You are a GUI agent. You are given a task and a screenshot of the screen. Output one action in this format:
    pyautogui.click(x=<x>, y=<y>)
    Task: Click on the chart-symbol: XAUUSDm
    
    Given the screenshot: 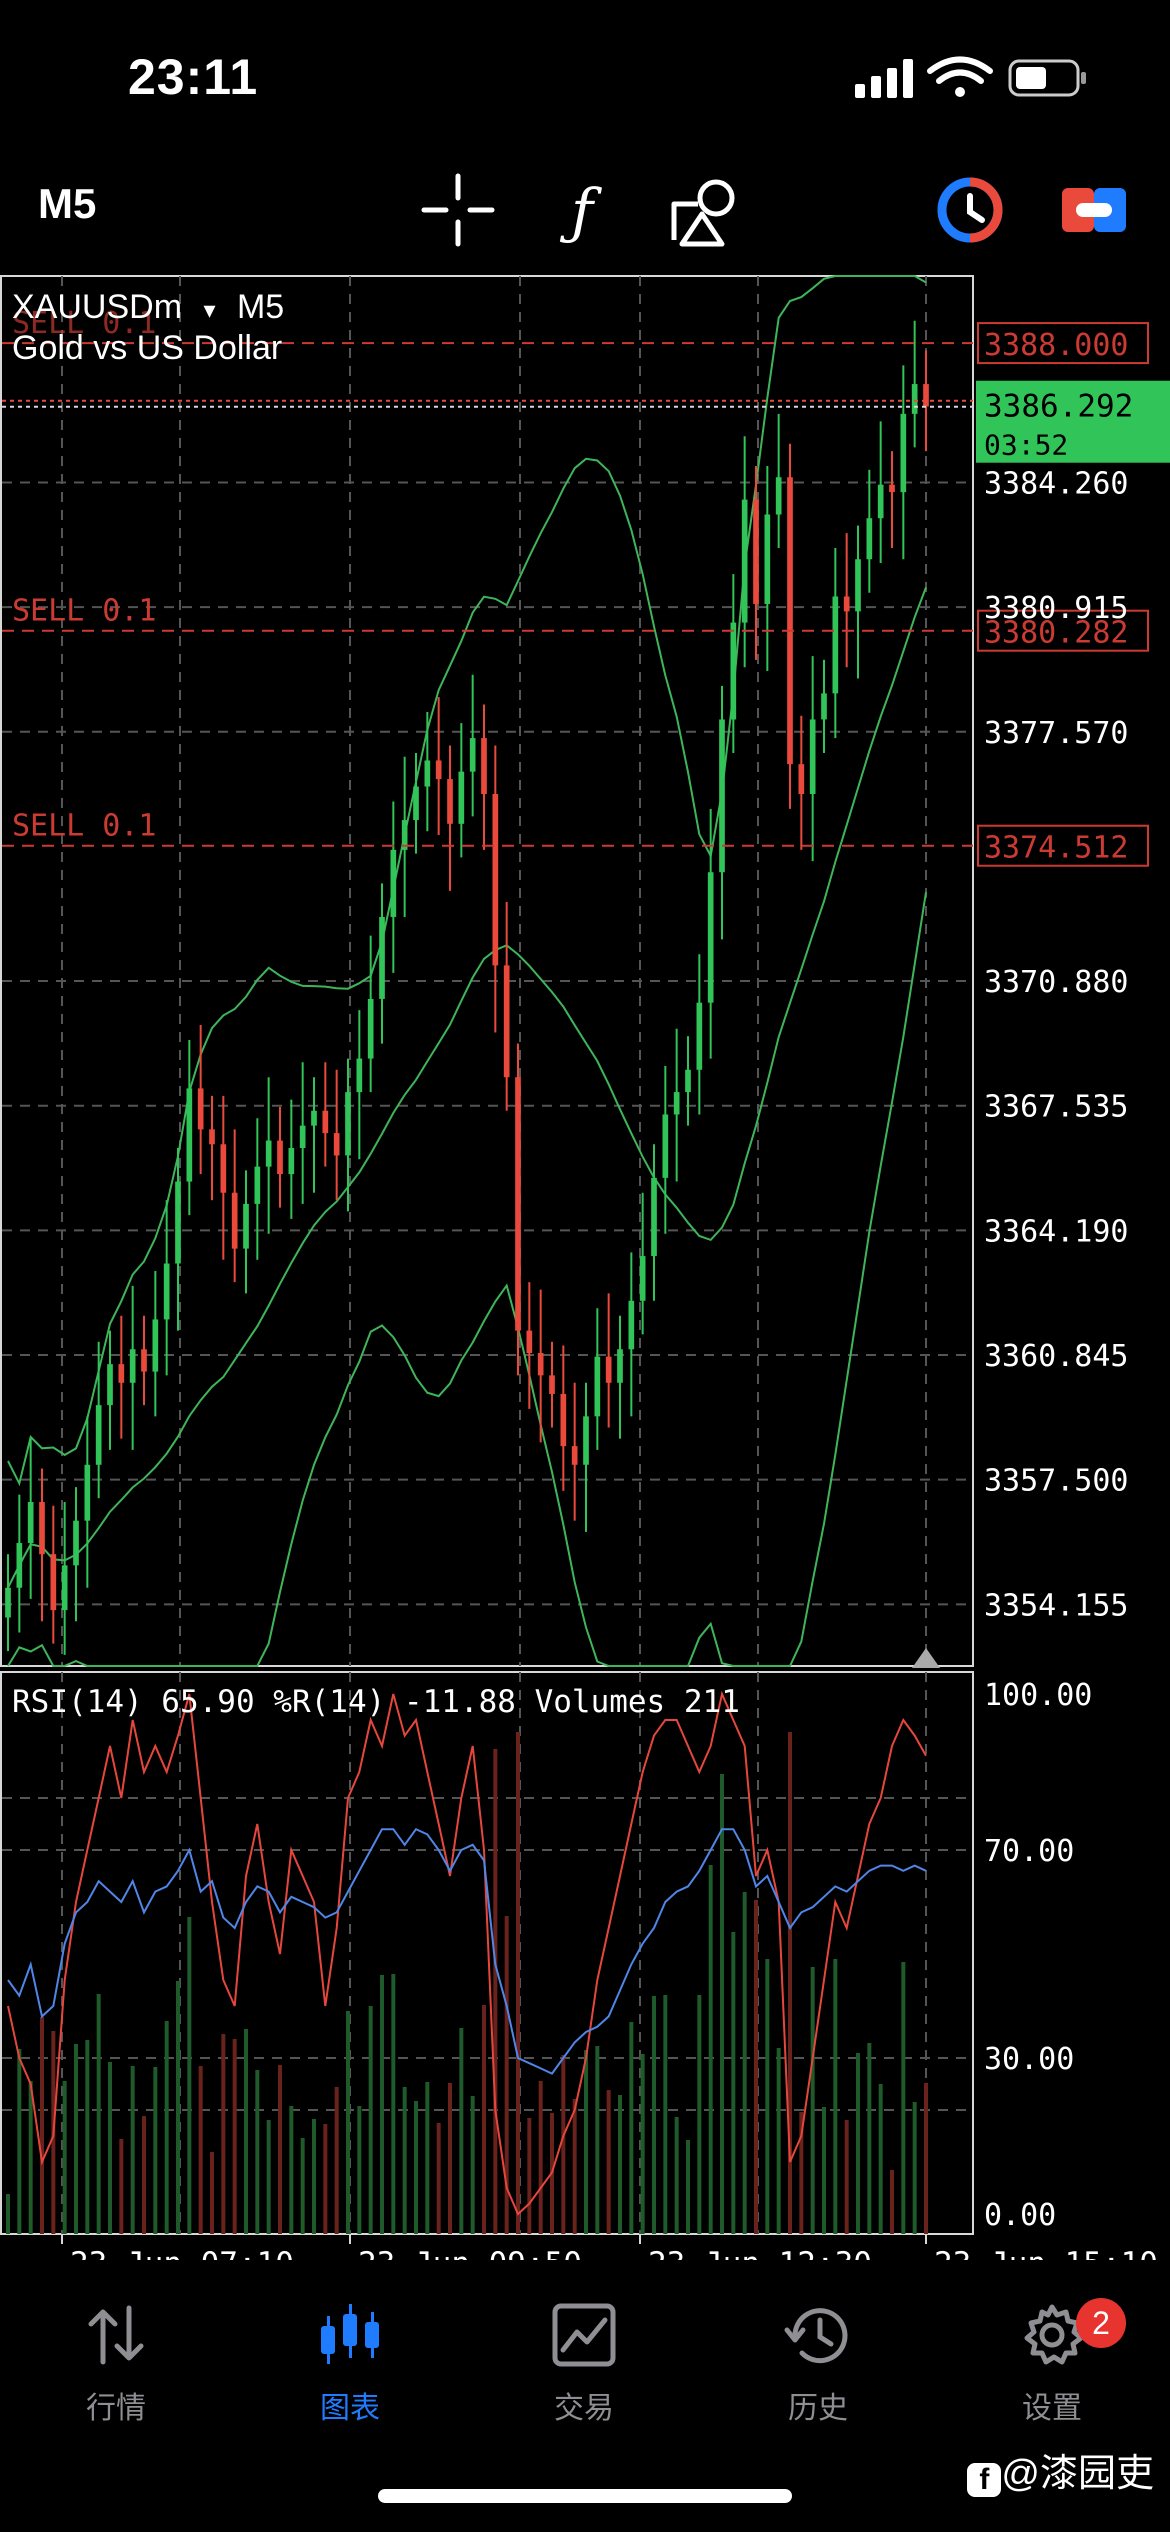 What is the action you would take?
    pyautogui.click(x=97, y=307)
    